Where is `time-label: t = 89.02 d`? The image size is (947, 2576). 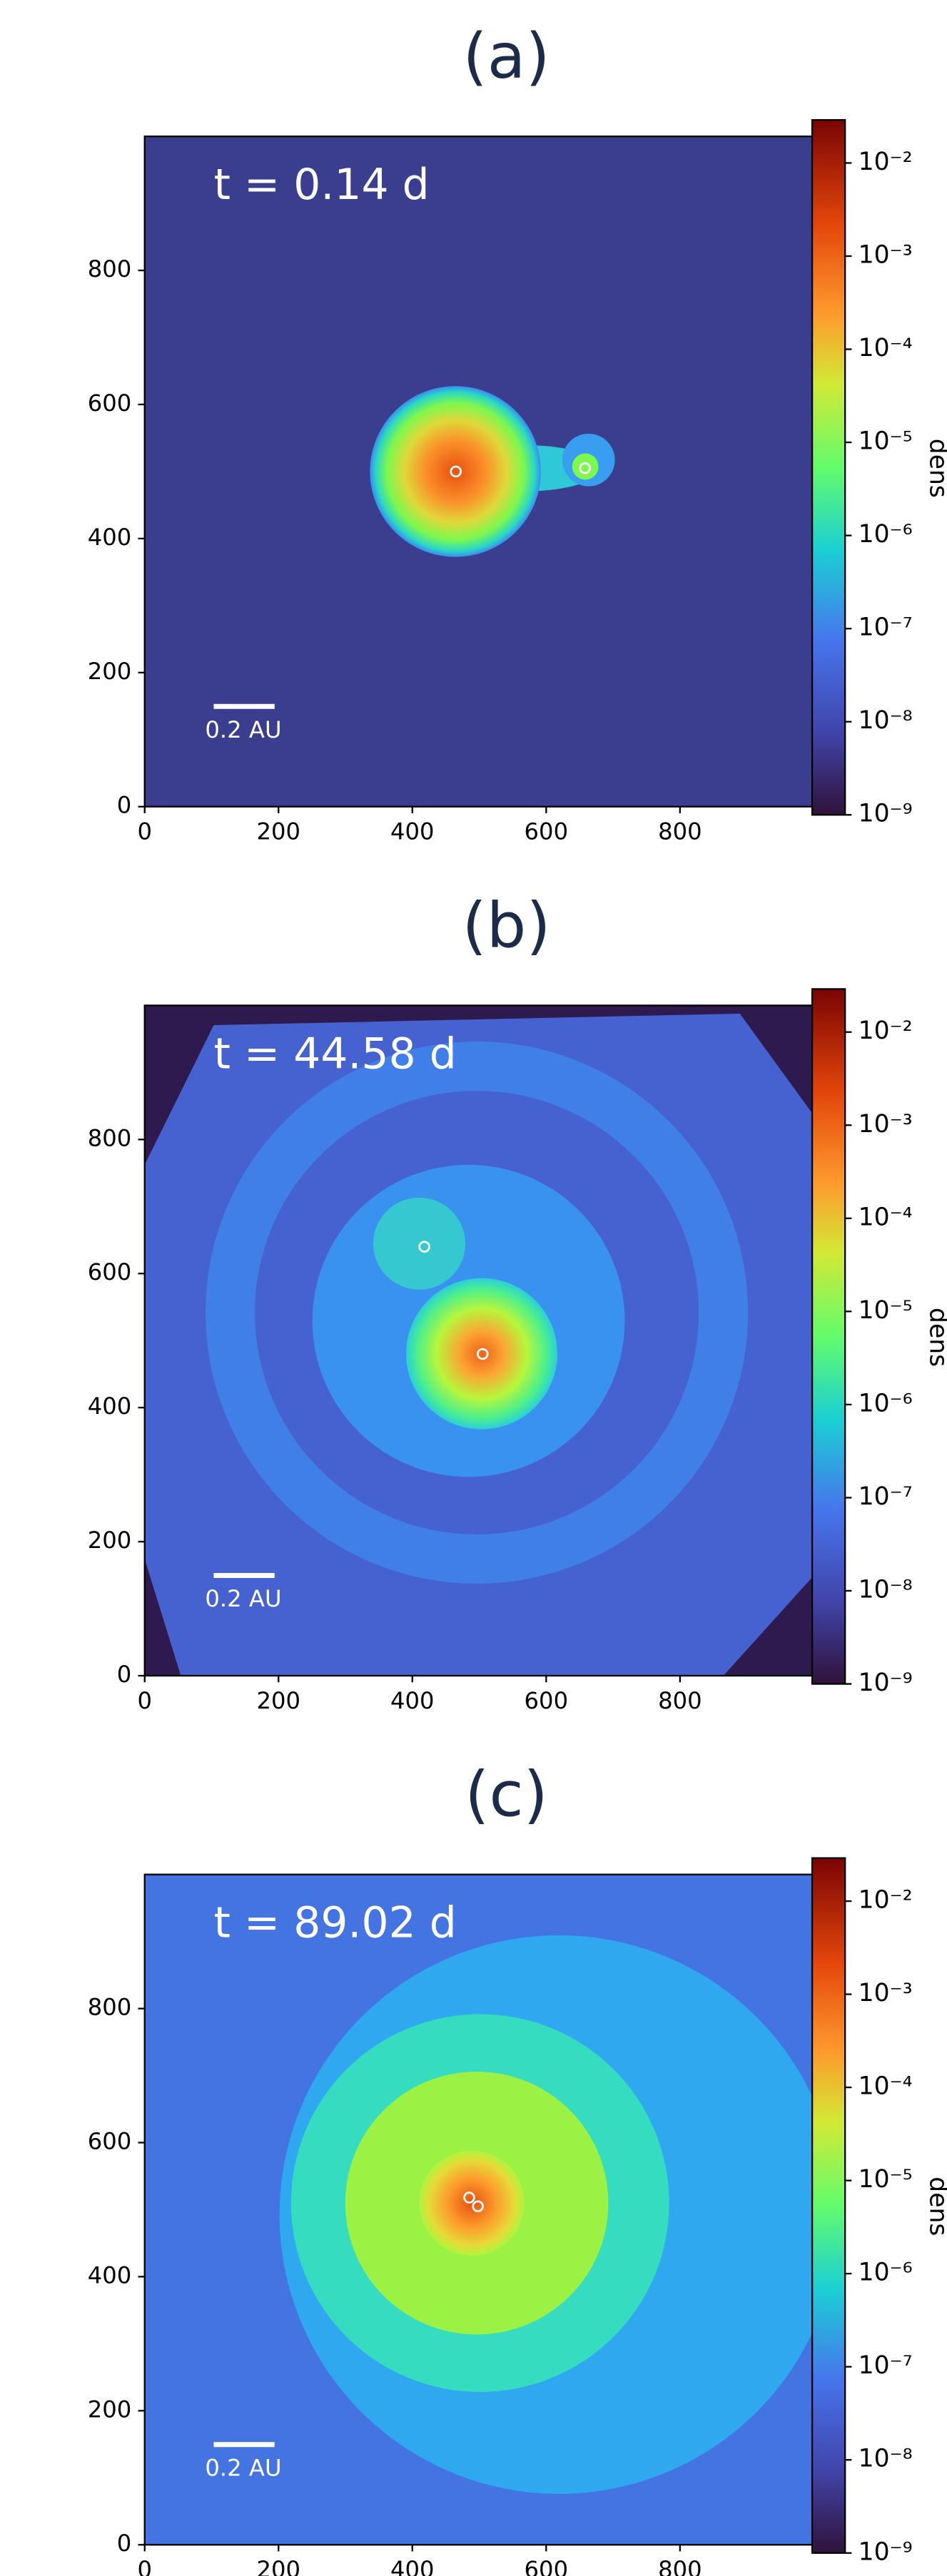
time-label: t = 89.02 d is located at coordinates (335, 1923).